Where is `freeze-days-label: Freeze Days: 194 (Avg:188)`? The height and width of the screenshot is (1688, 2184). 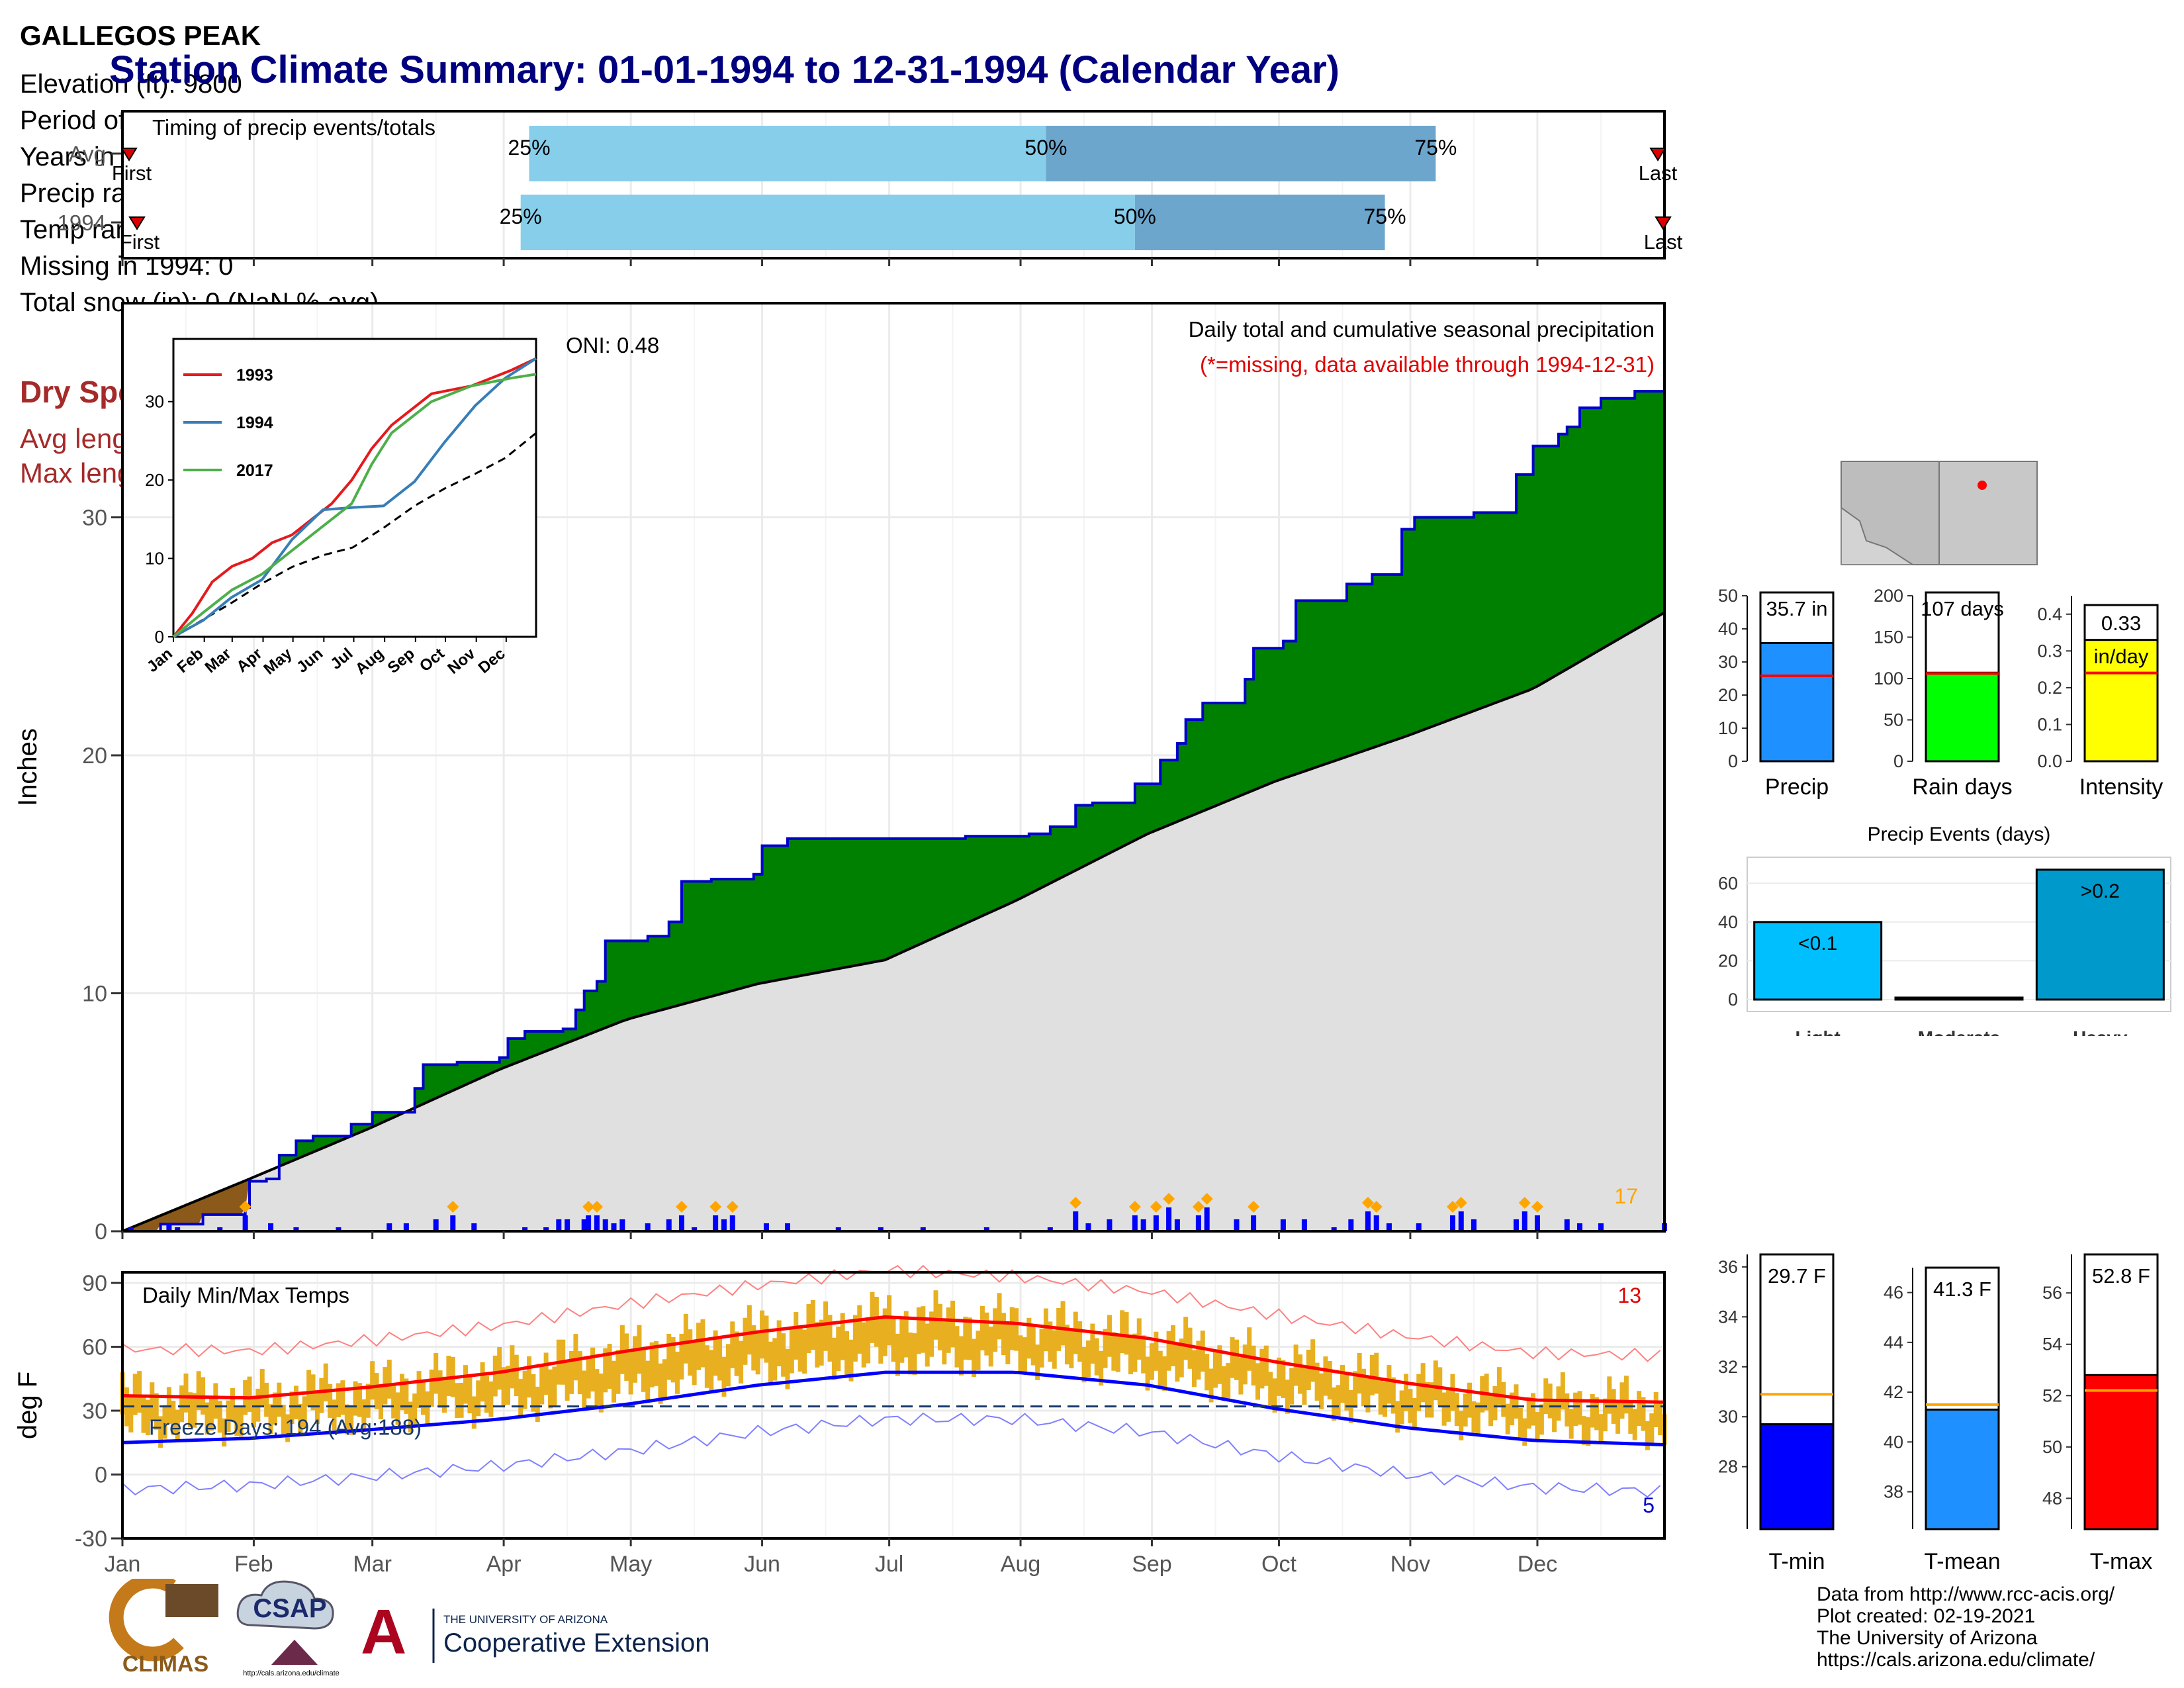
freeze-days-label: Freeze Days: 194 (Avg:188) is located at coordinates (285, 1427).